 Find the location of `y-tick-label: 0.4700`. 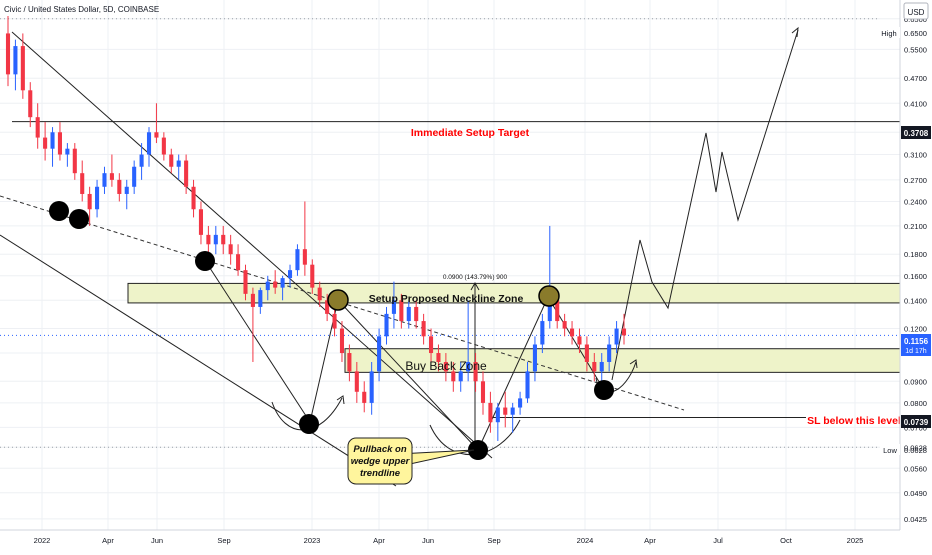

y-tick-label: 0.4700 is located at coordinates (915, 78).